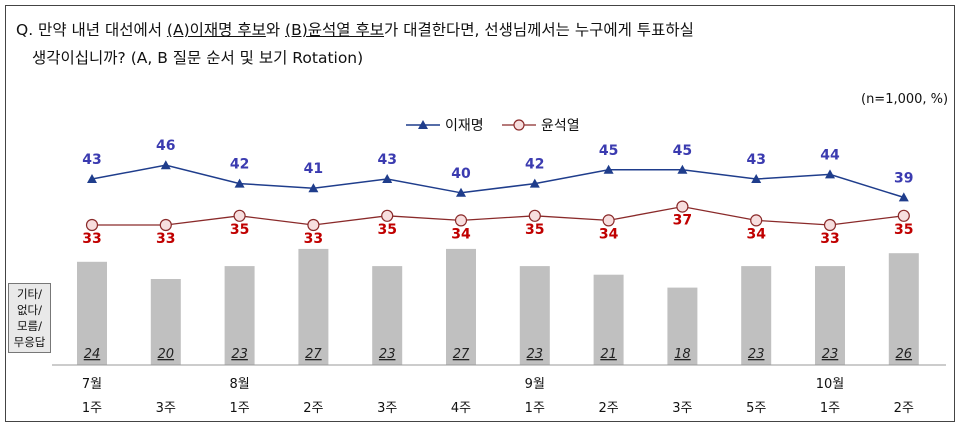  Describe the element at coordinates (29, 318) in the screenshot. I see `other-response-label: 기타/ 없다/ 모름/ 무응답` at that location.